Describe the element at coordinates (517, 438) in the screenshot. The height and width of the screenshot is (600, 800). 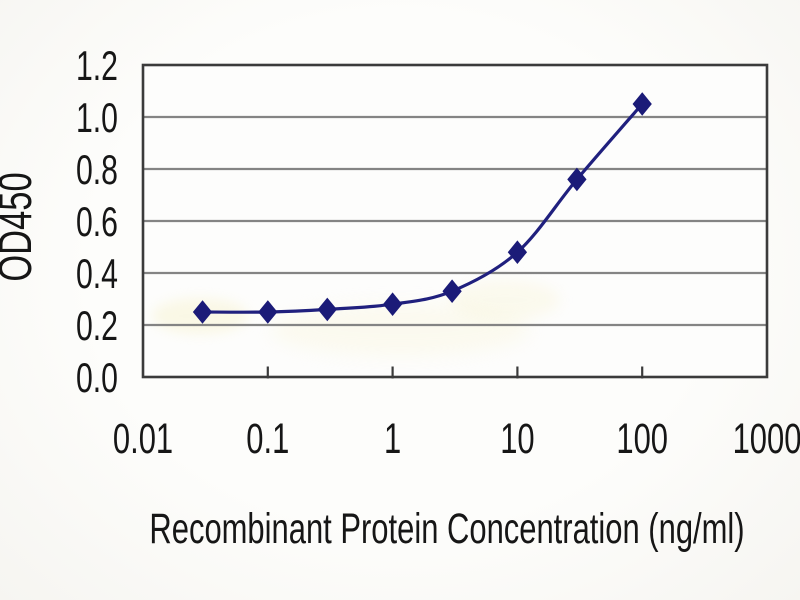
I see `x-tick-label: 10` at that location.